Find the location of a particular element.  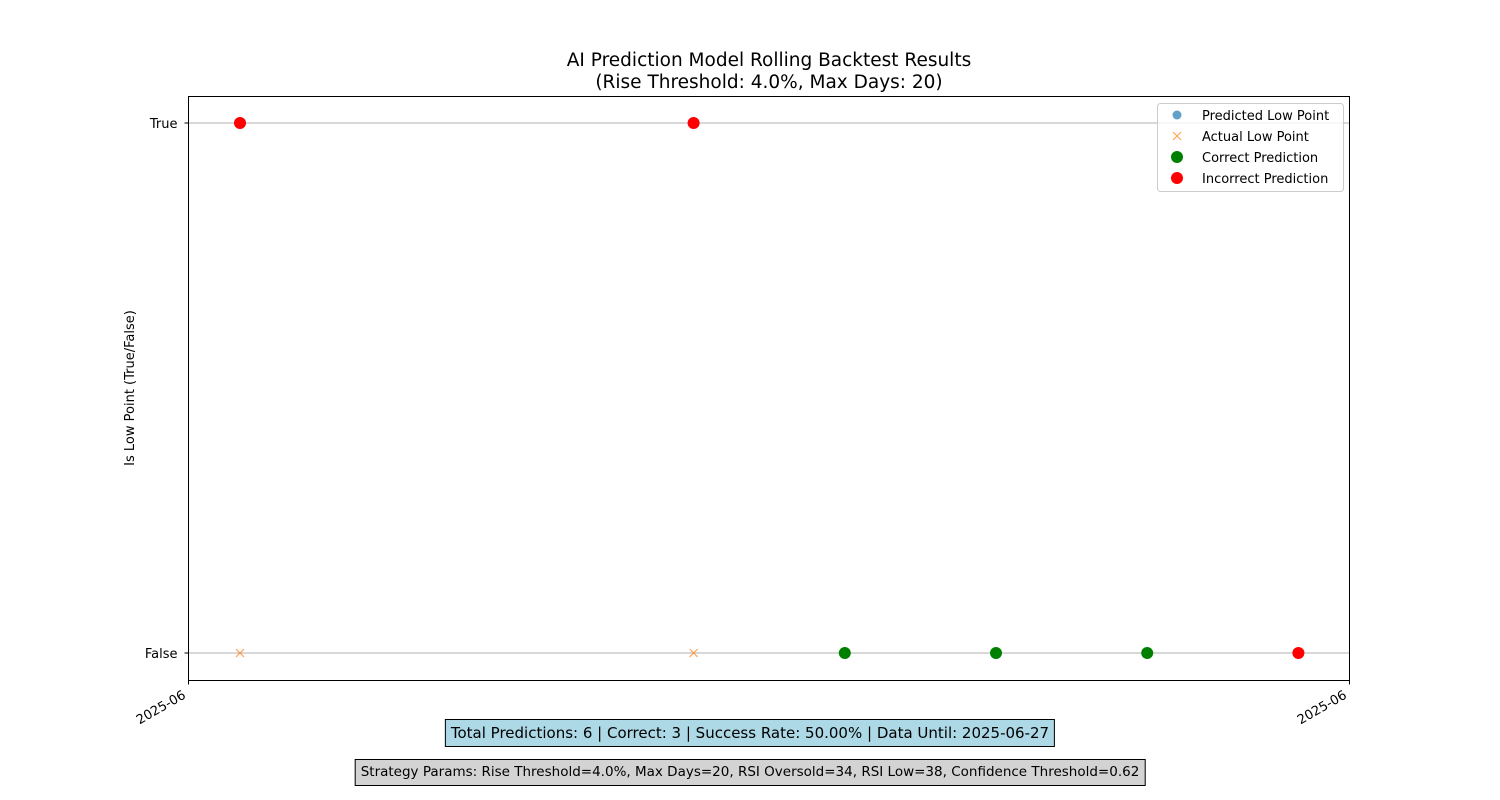

x-tick-label-0: 2025-06 is located at coordinates (161, 708).